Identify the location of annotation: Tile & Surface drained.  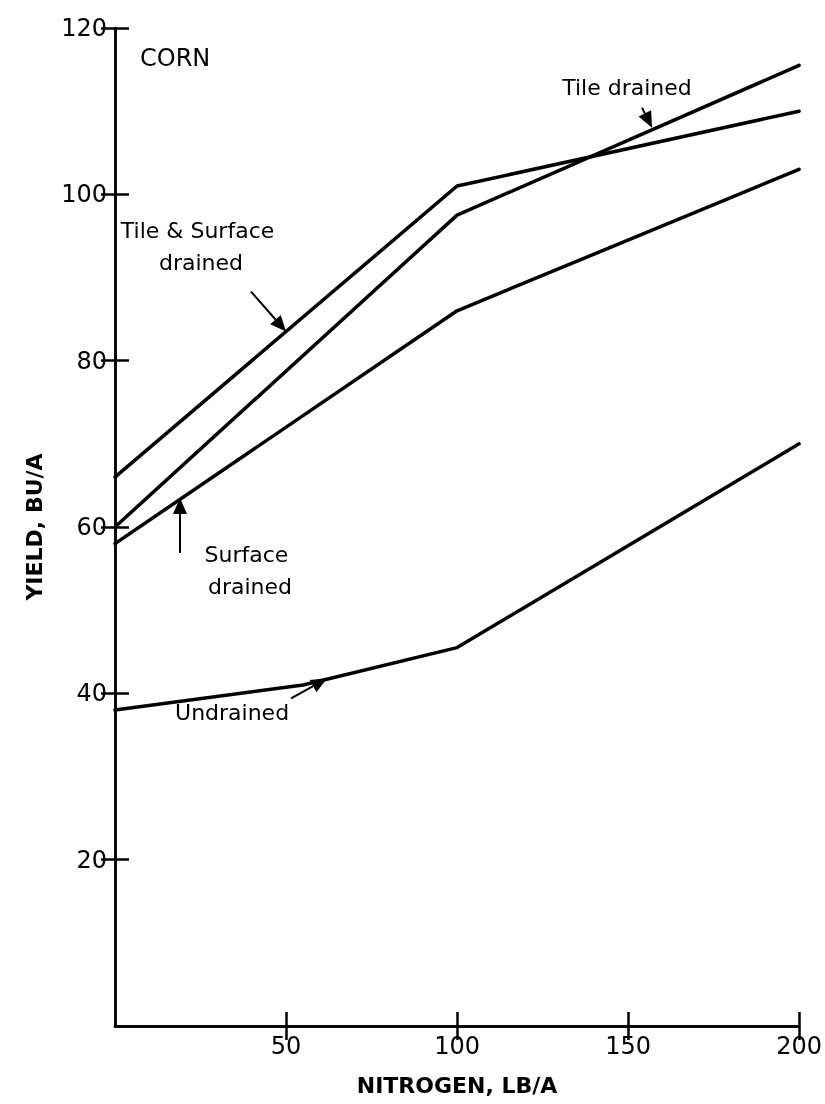
(200, 247).